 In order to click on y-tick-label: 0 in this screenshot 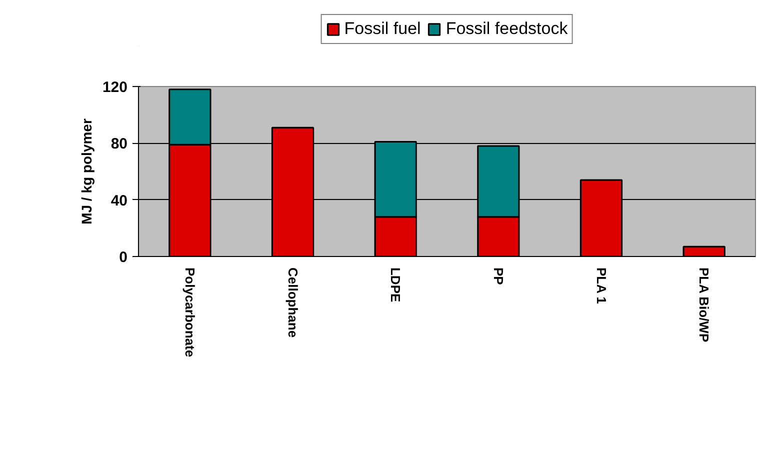, I will do `click(123, 257)`.